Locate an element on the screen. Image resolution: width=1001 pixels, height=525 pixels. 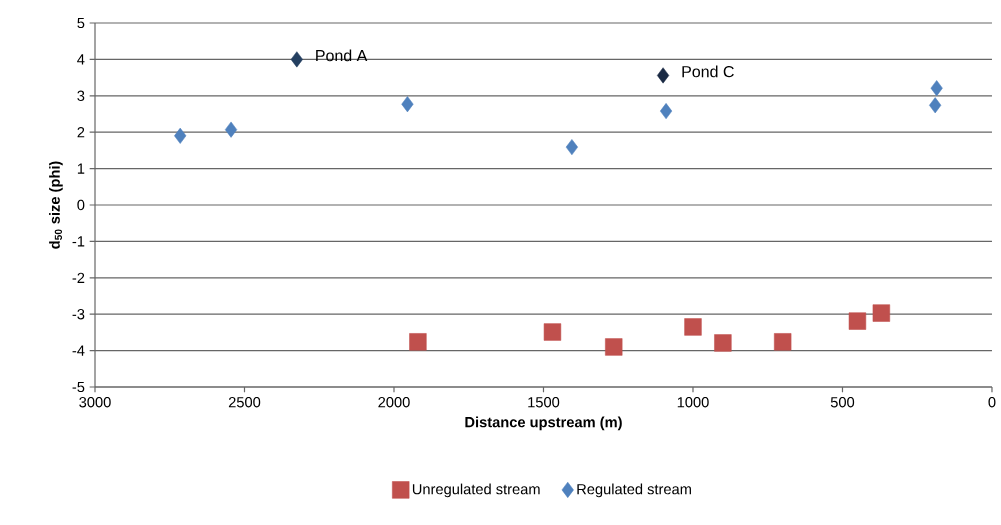
x-tick-label: 2000 is located at coordinates (394, 402).